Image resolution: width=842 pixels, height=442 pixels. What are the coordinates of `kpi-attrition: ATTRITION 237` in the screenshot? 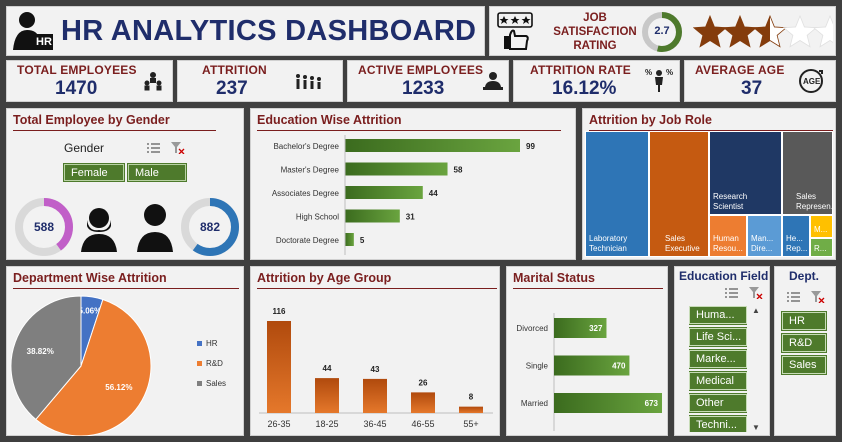 It's located at (260, 81).